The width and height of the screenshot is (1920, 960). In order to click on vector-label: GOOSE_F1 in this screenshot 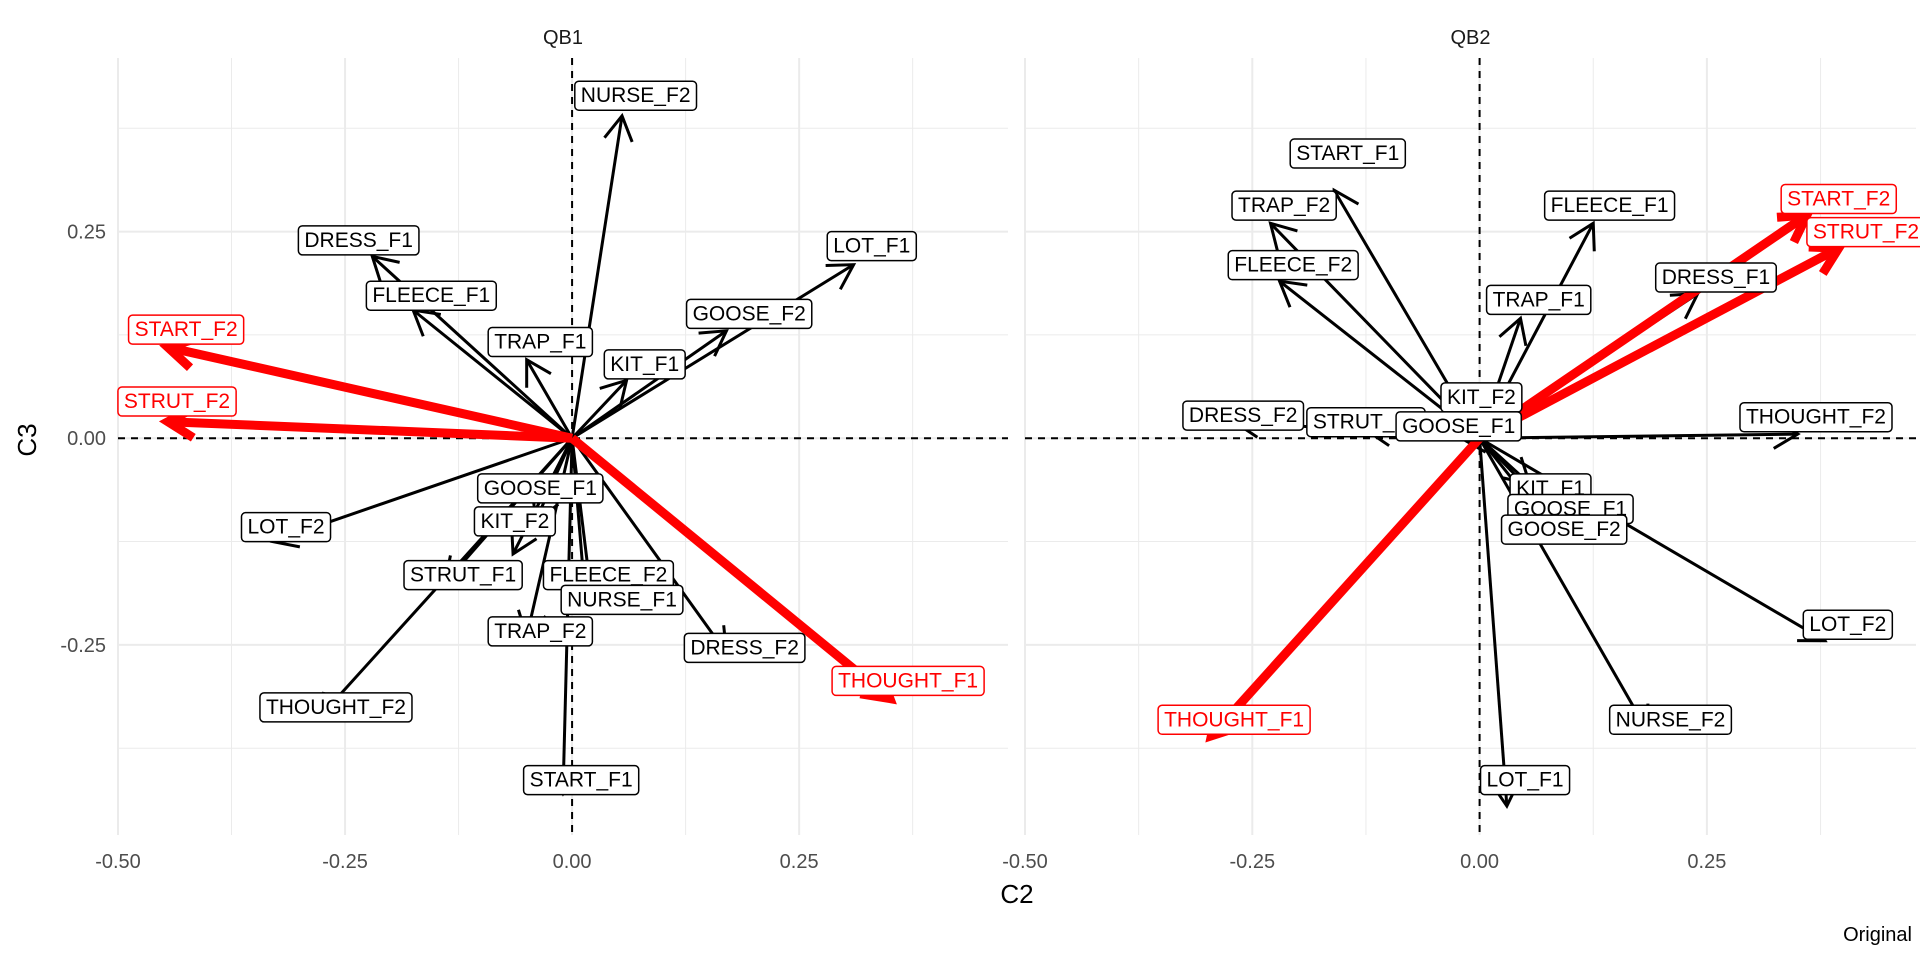, I will do `click(540, 488)`.